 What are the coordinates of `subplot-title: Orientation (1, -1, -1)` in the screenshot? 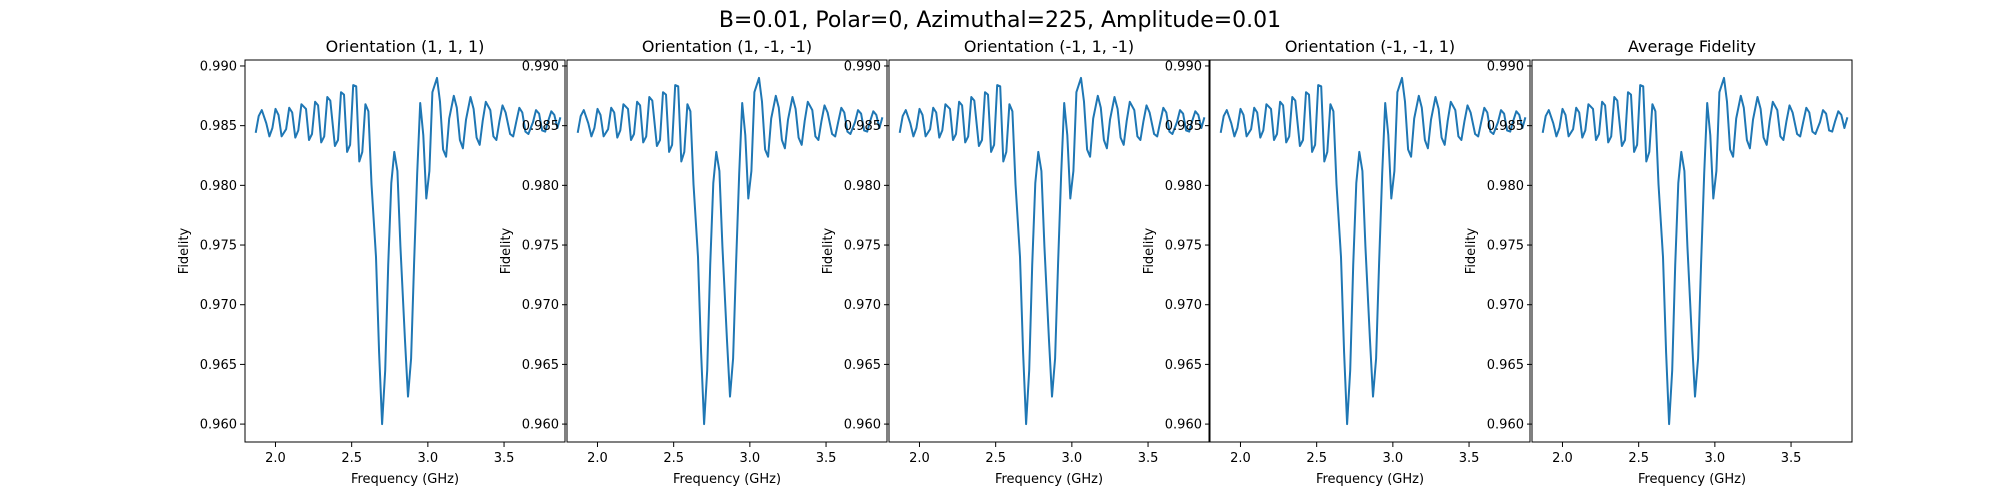 It's located at (727, 46).